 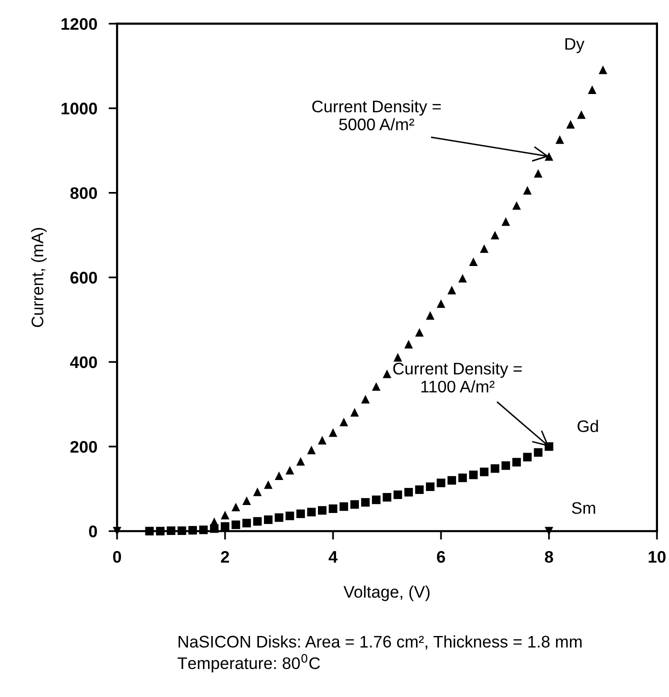 I want to click on series-label: Dy, so click(x=574, y=46).